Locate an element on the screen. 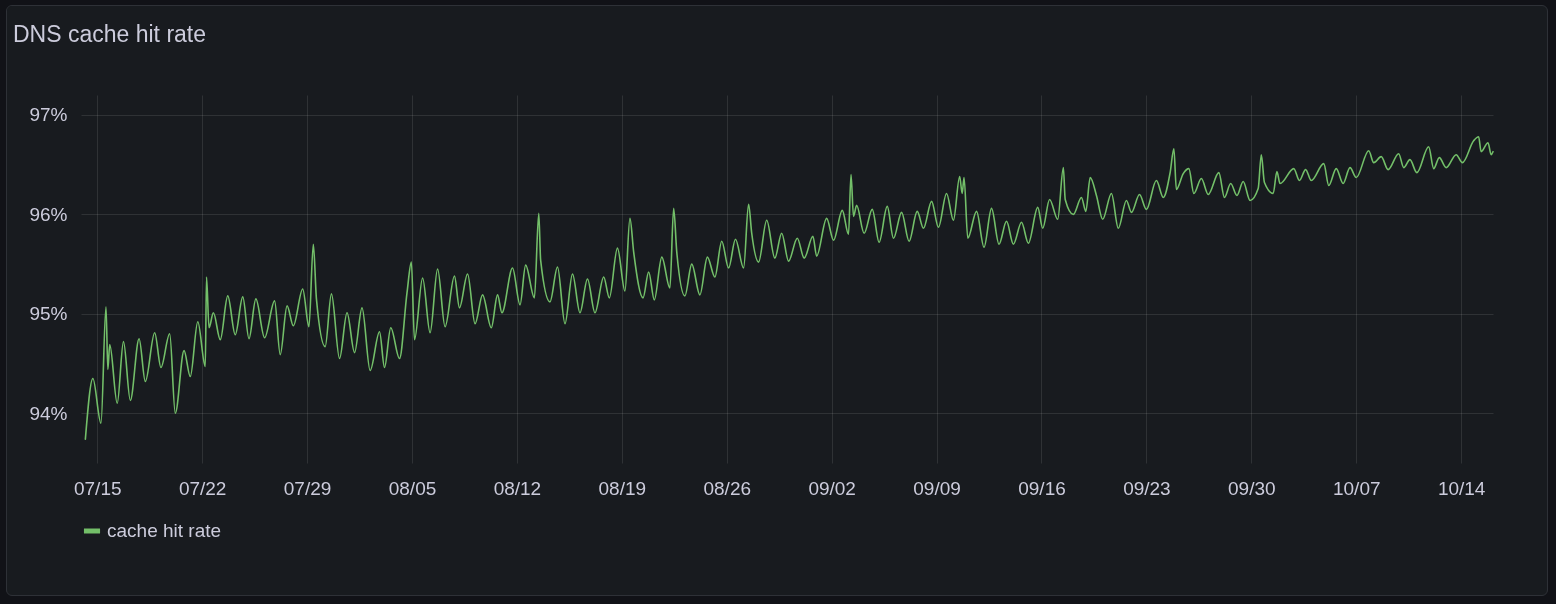 Image resolution: width=1556 pixels, height=604 pixels. x-tick-label: 09/09 is located at coordinates (937, 488).